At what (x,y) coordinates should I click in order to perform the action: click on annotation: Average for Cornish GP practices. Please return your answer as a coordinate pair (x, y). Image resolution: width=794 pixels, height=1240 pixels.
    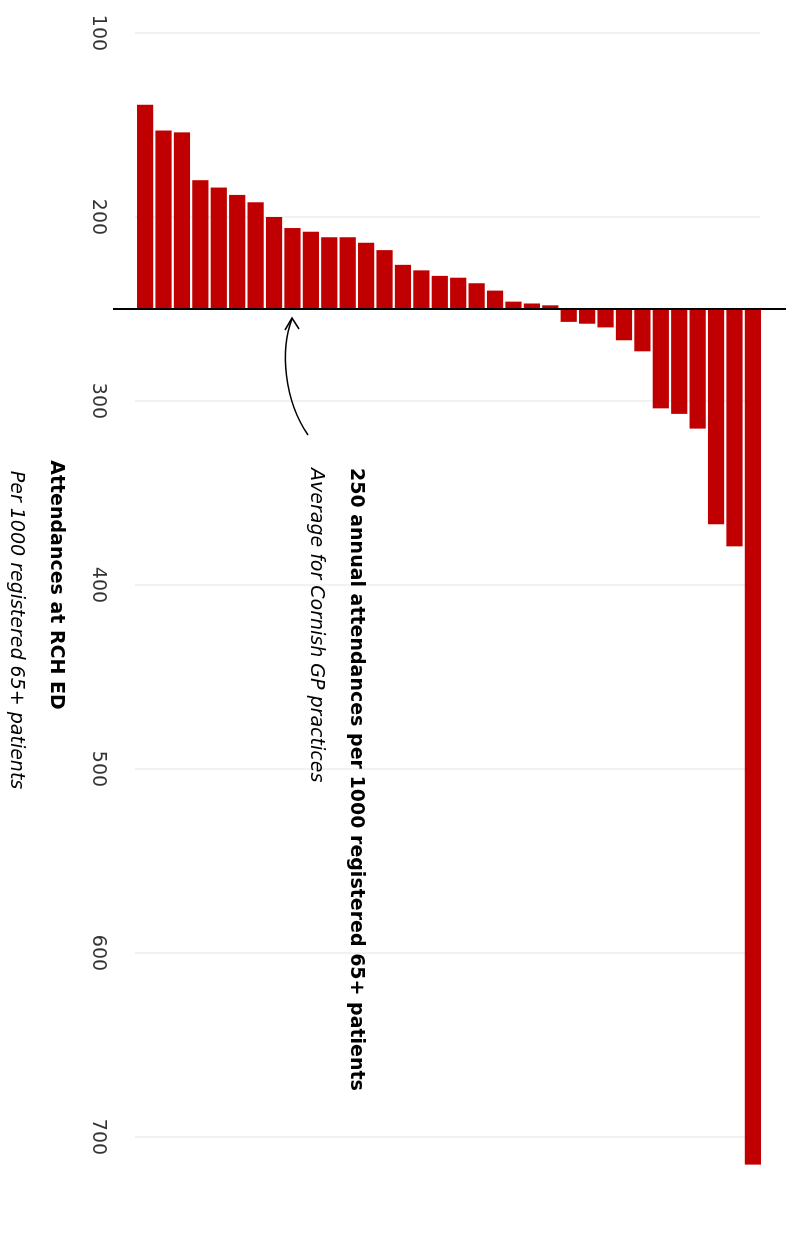
    Looking at the image, I should click on (318, 624).